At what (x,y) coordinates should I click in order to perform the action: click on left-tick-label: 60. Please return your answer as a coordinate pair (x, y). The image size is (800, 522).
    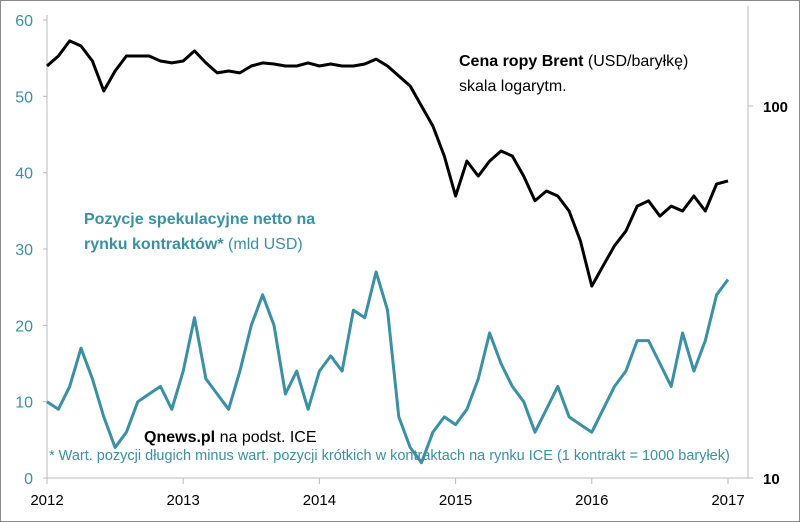
    Looking at the image, I should click on (24, 21).